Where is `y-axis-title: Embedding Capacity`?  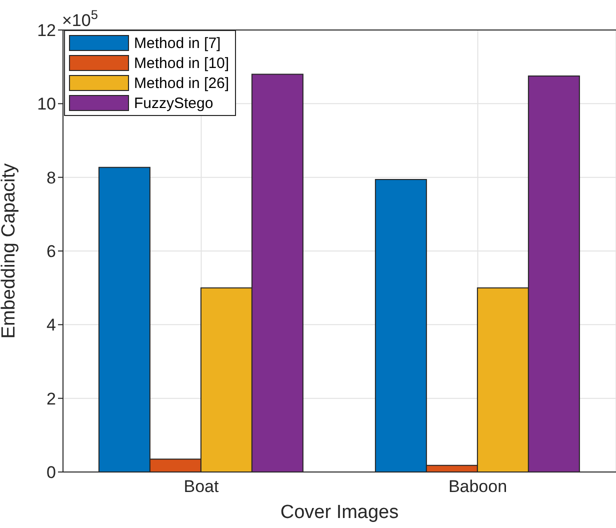
y-axis-title: Embedding Capacity is located at coordinates (10, 250).